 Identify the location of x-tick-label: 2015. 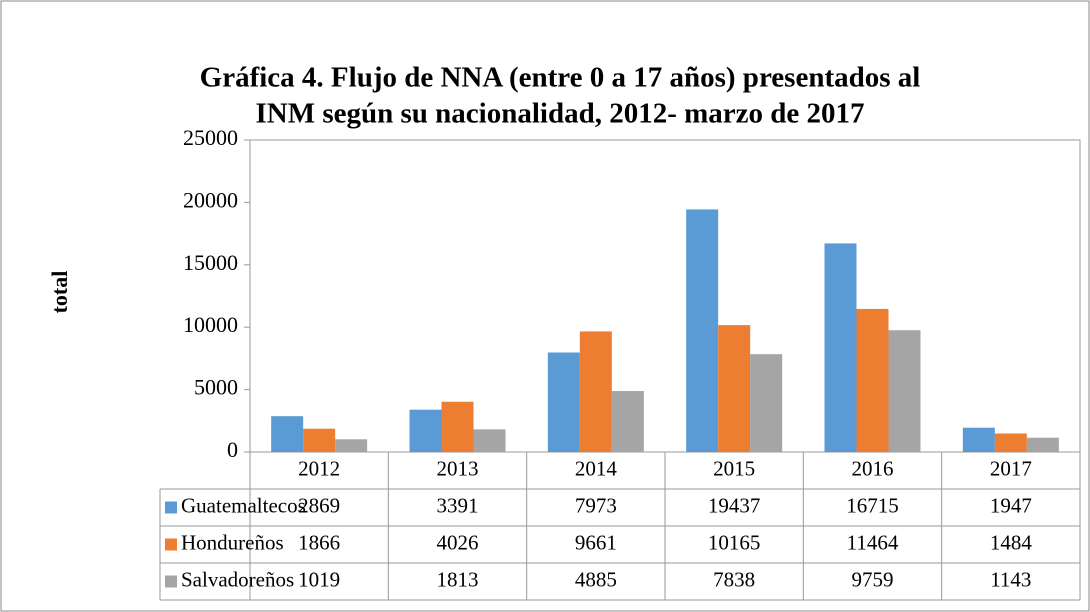
(734, 468).